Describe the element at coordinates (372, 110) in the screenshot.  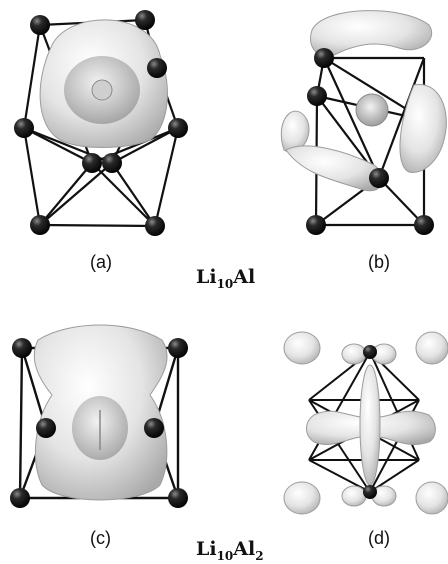
I see `panel-b-center-atom` at that location.